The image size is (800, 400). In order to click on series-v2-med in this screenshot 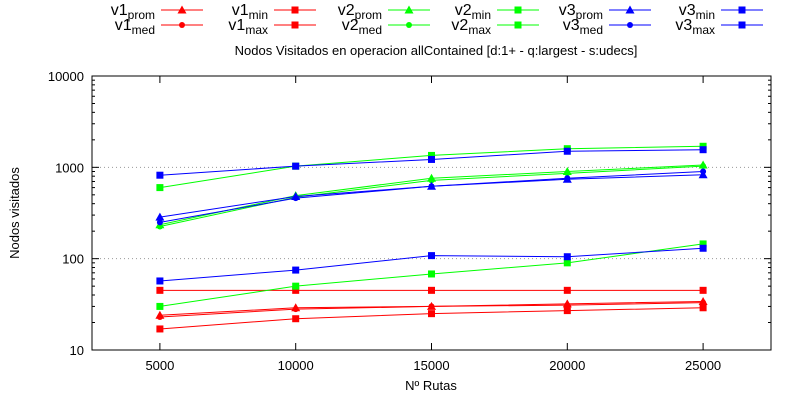, I will do `click(431, 196)`.